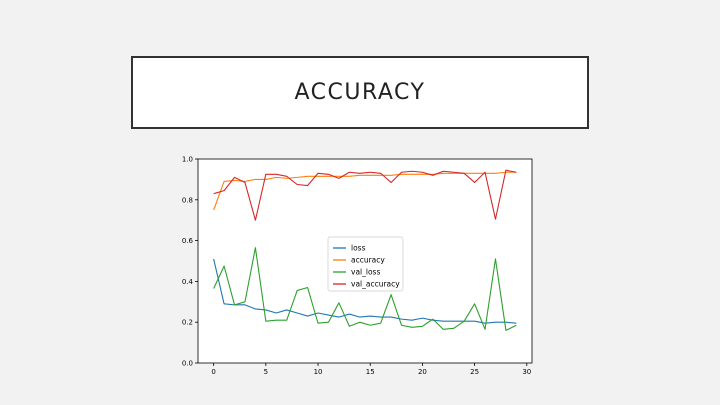 The width and height of the screenshot is (720, 405). What do you see at coordinates (188, 241) in the screenshot?
I see `y-tick-label: 0.6` at bounding box center [188, 241].